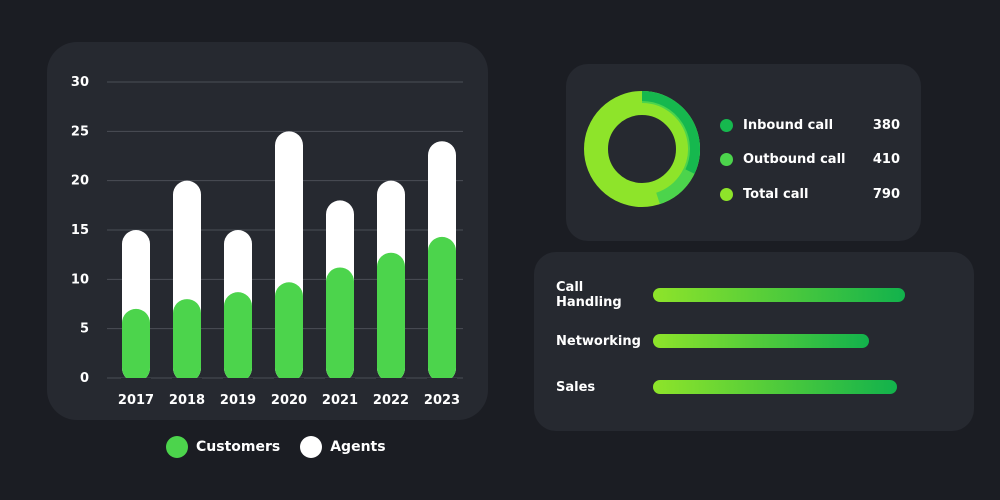 This screenshot has width=1000, height=500. What do you see at coordinates (340, 324) in the screenshot?
I see `bar-customers-2021` at bounding box center [340, 324].